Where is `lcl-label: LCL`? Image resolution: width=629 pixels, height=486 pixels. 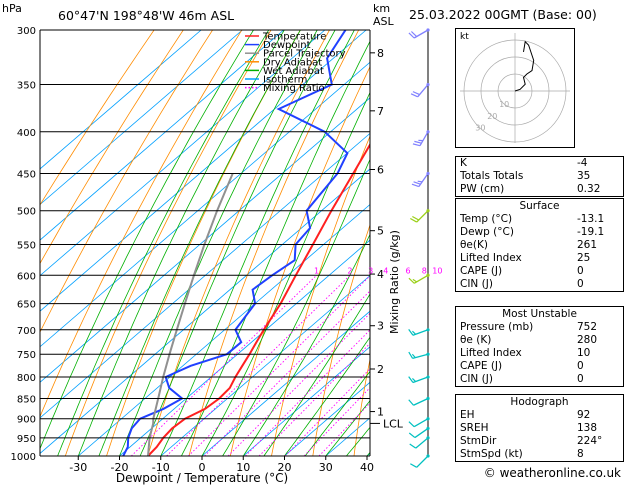
lcl-label: LCL is located at coordinates (393, 423).